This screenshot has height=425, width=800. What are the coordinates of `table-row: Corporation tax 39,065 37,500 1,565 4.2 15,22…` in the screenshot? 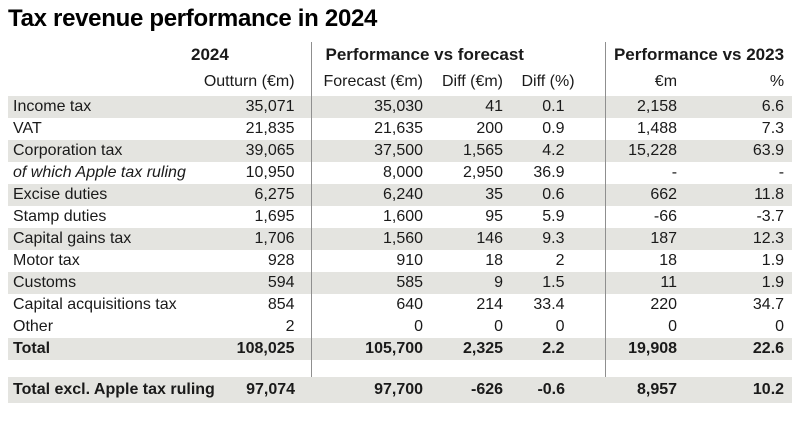 It's located at (400, 151).